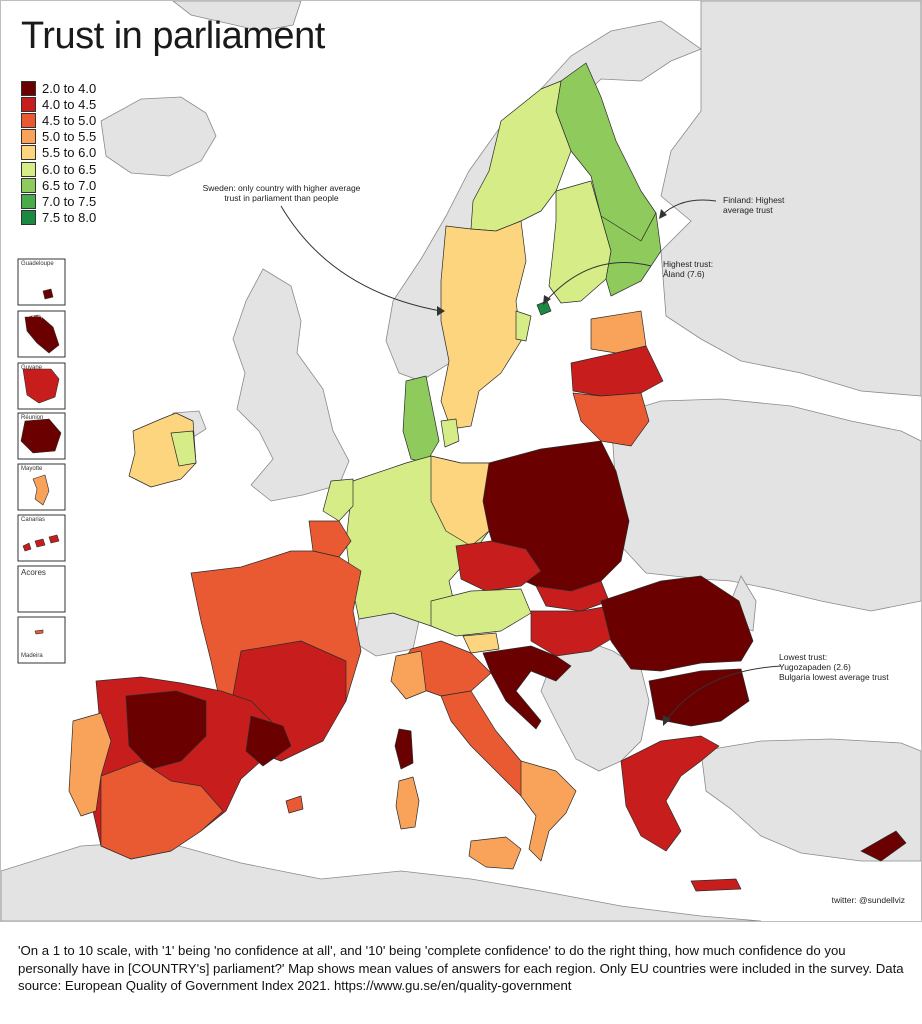 The image size is (922, 1024). Describe the element at coordinates (521, 156) in the screenshot. I see `sweden-north` at that location.